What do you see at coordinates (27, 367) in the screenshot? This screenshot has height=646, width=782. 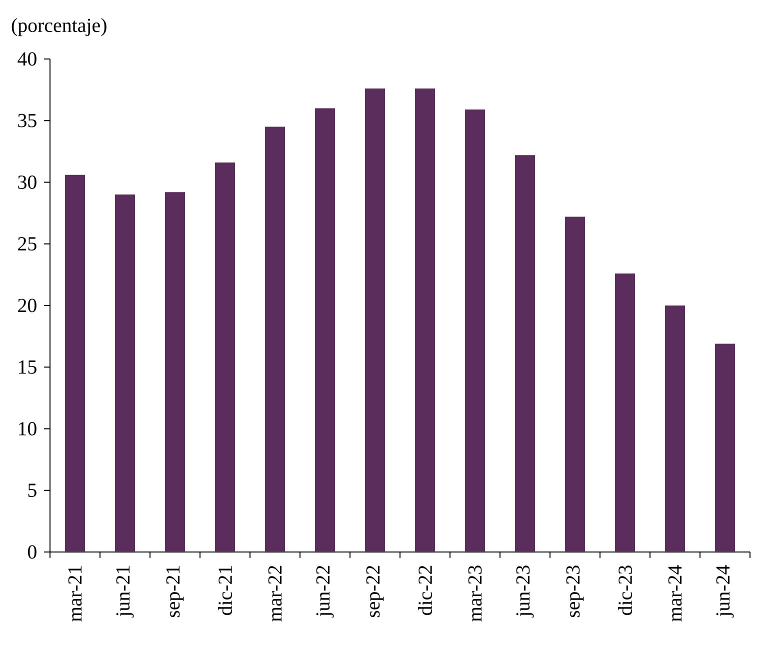 I see `y-tick-label: 15` at bounding box center [27, 367].